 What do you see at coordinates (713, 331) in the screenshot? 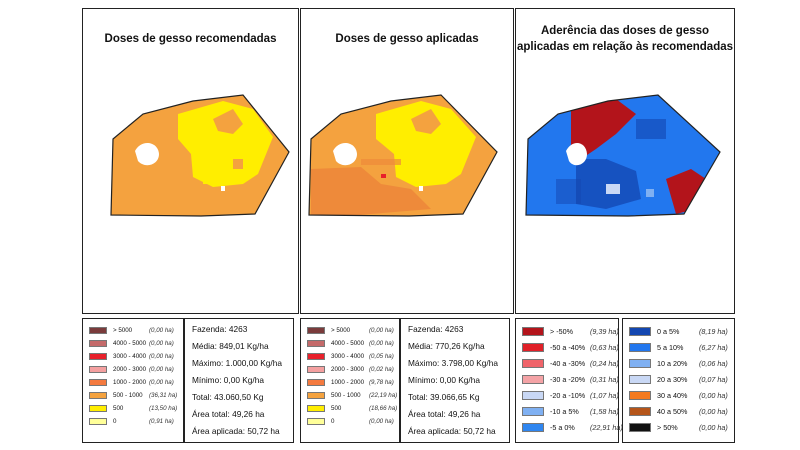
I see `legend-value: (8,19 ha)` at bounding box center [713, 331].